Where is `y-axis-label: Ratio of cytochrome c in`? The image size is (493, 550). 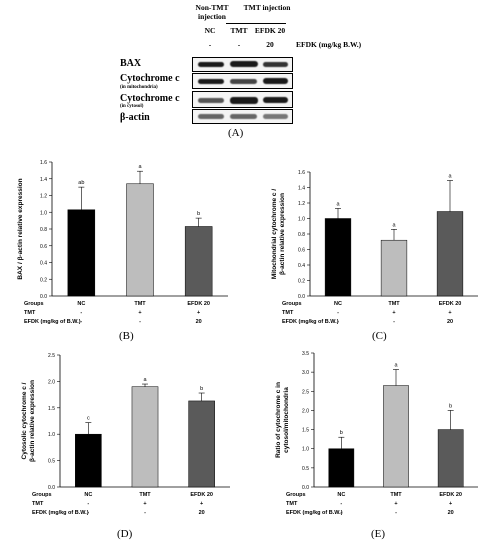
y-axis-label: Ratio of cytochrome c in is located at coordinates (278, 420).